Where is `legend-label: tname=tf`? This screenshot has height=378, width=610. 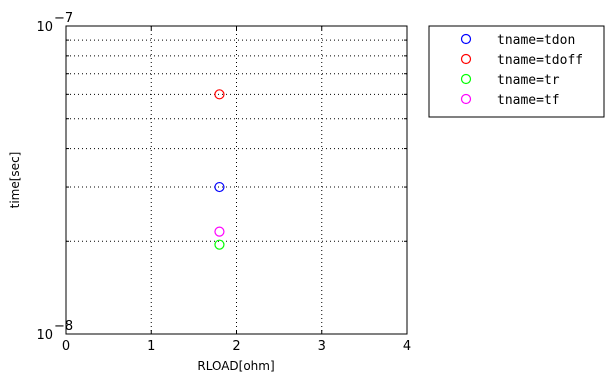 legend-label: tname=tf is located at coordinates (528, 100).